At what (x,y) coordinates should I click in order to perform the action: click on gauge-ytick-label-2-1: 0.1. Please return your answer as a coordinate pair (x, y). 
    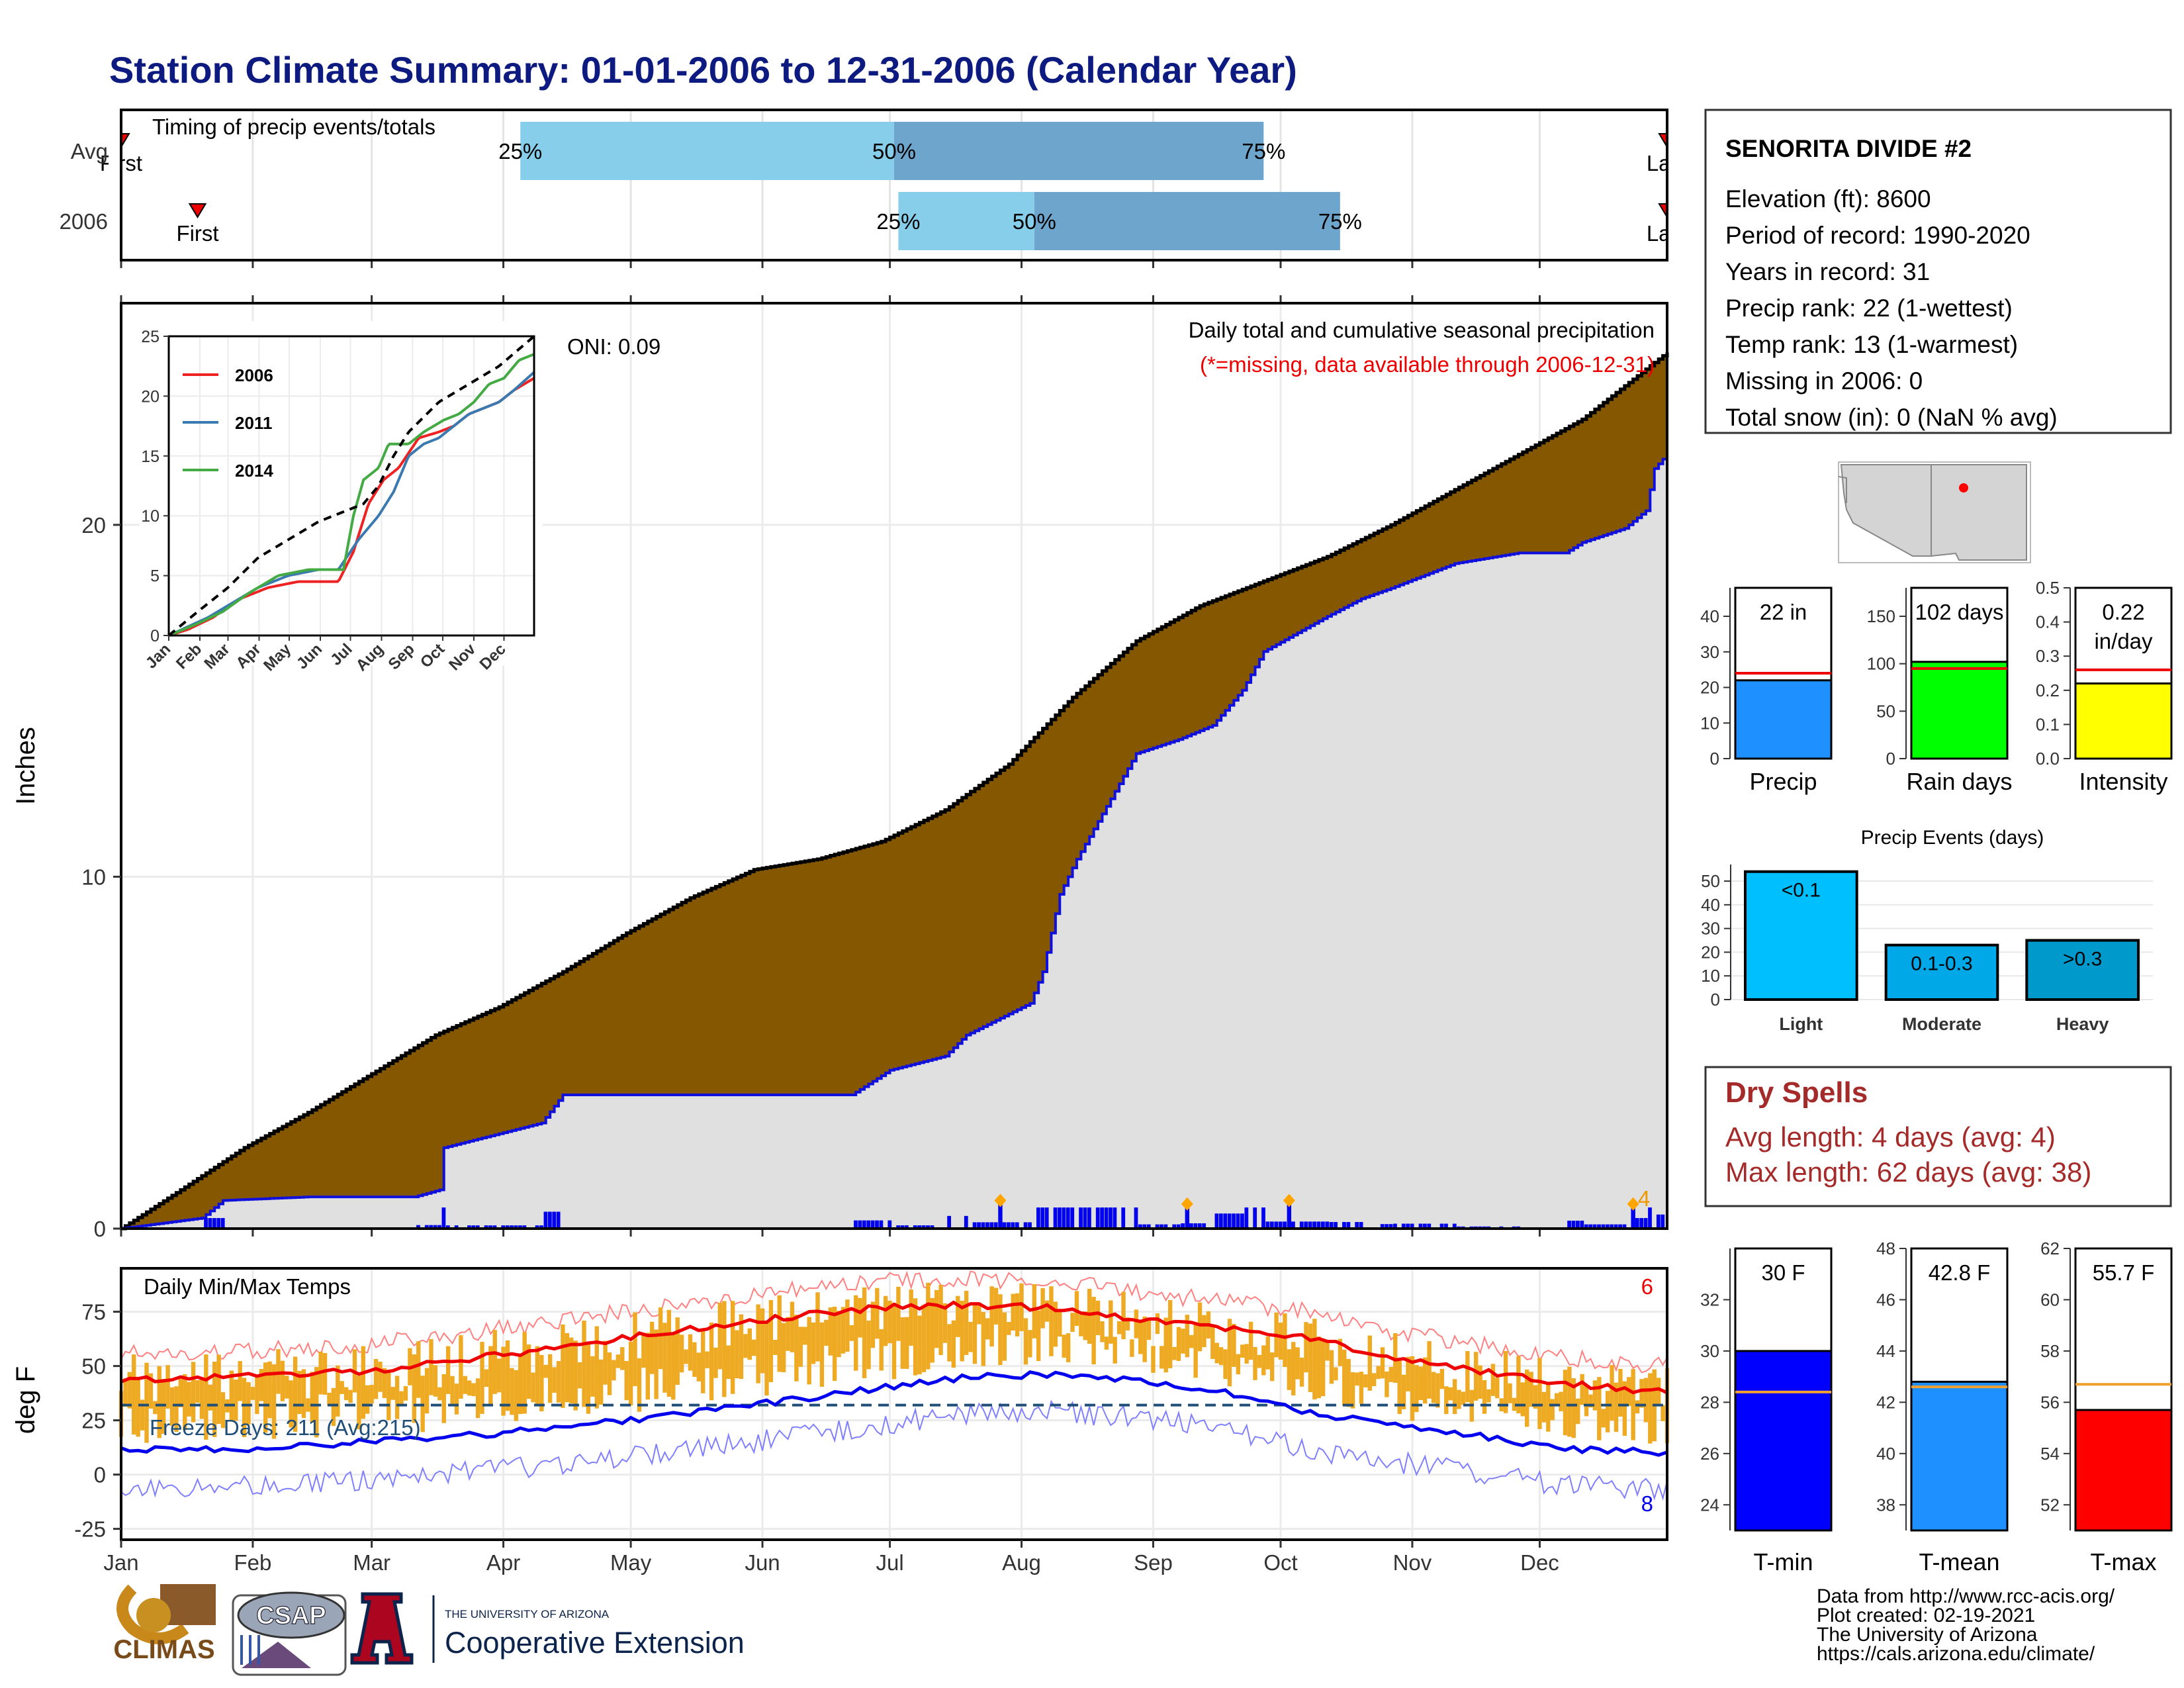
    Looking at the image, I should click on (2048, 724).